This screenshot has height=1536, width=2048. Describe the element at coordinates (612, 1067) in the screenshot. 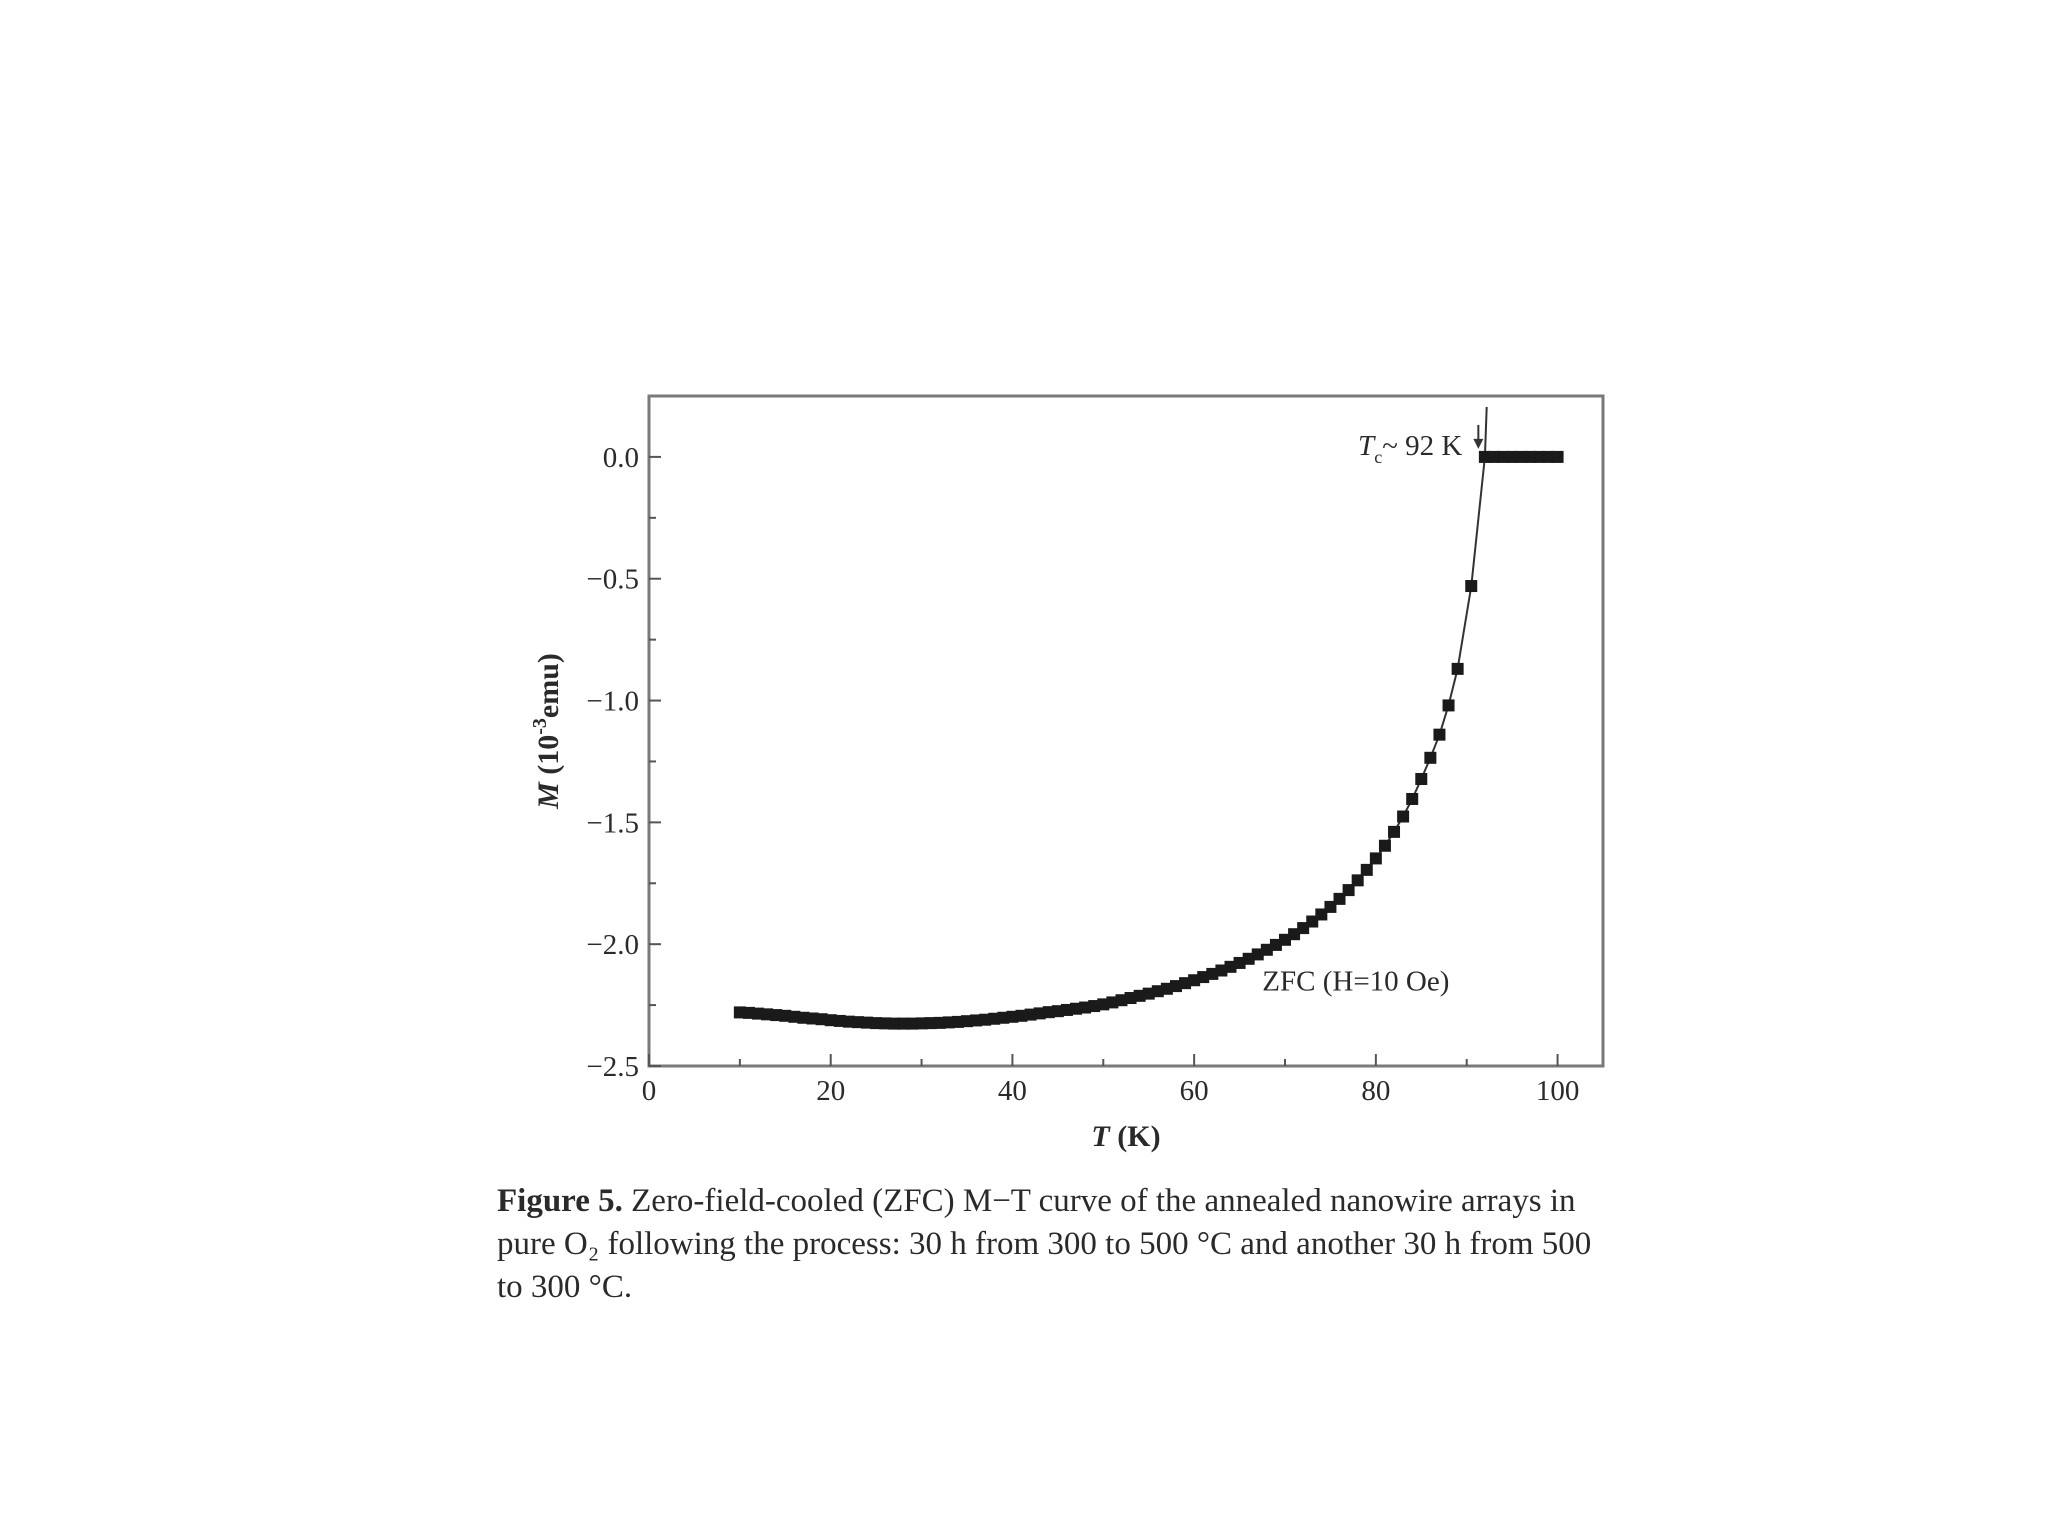

I see `y-tick-label: −2.5` at that location.